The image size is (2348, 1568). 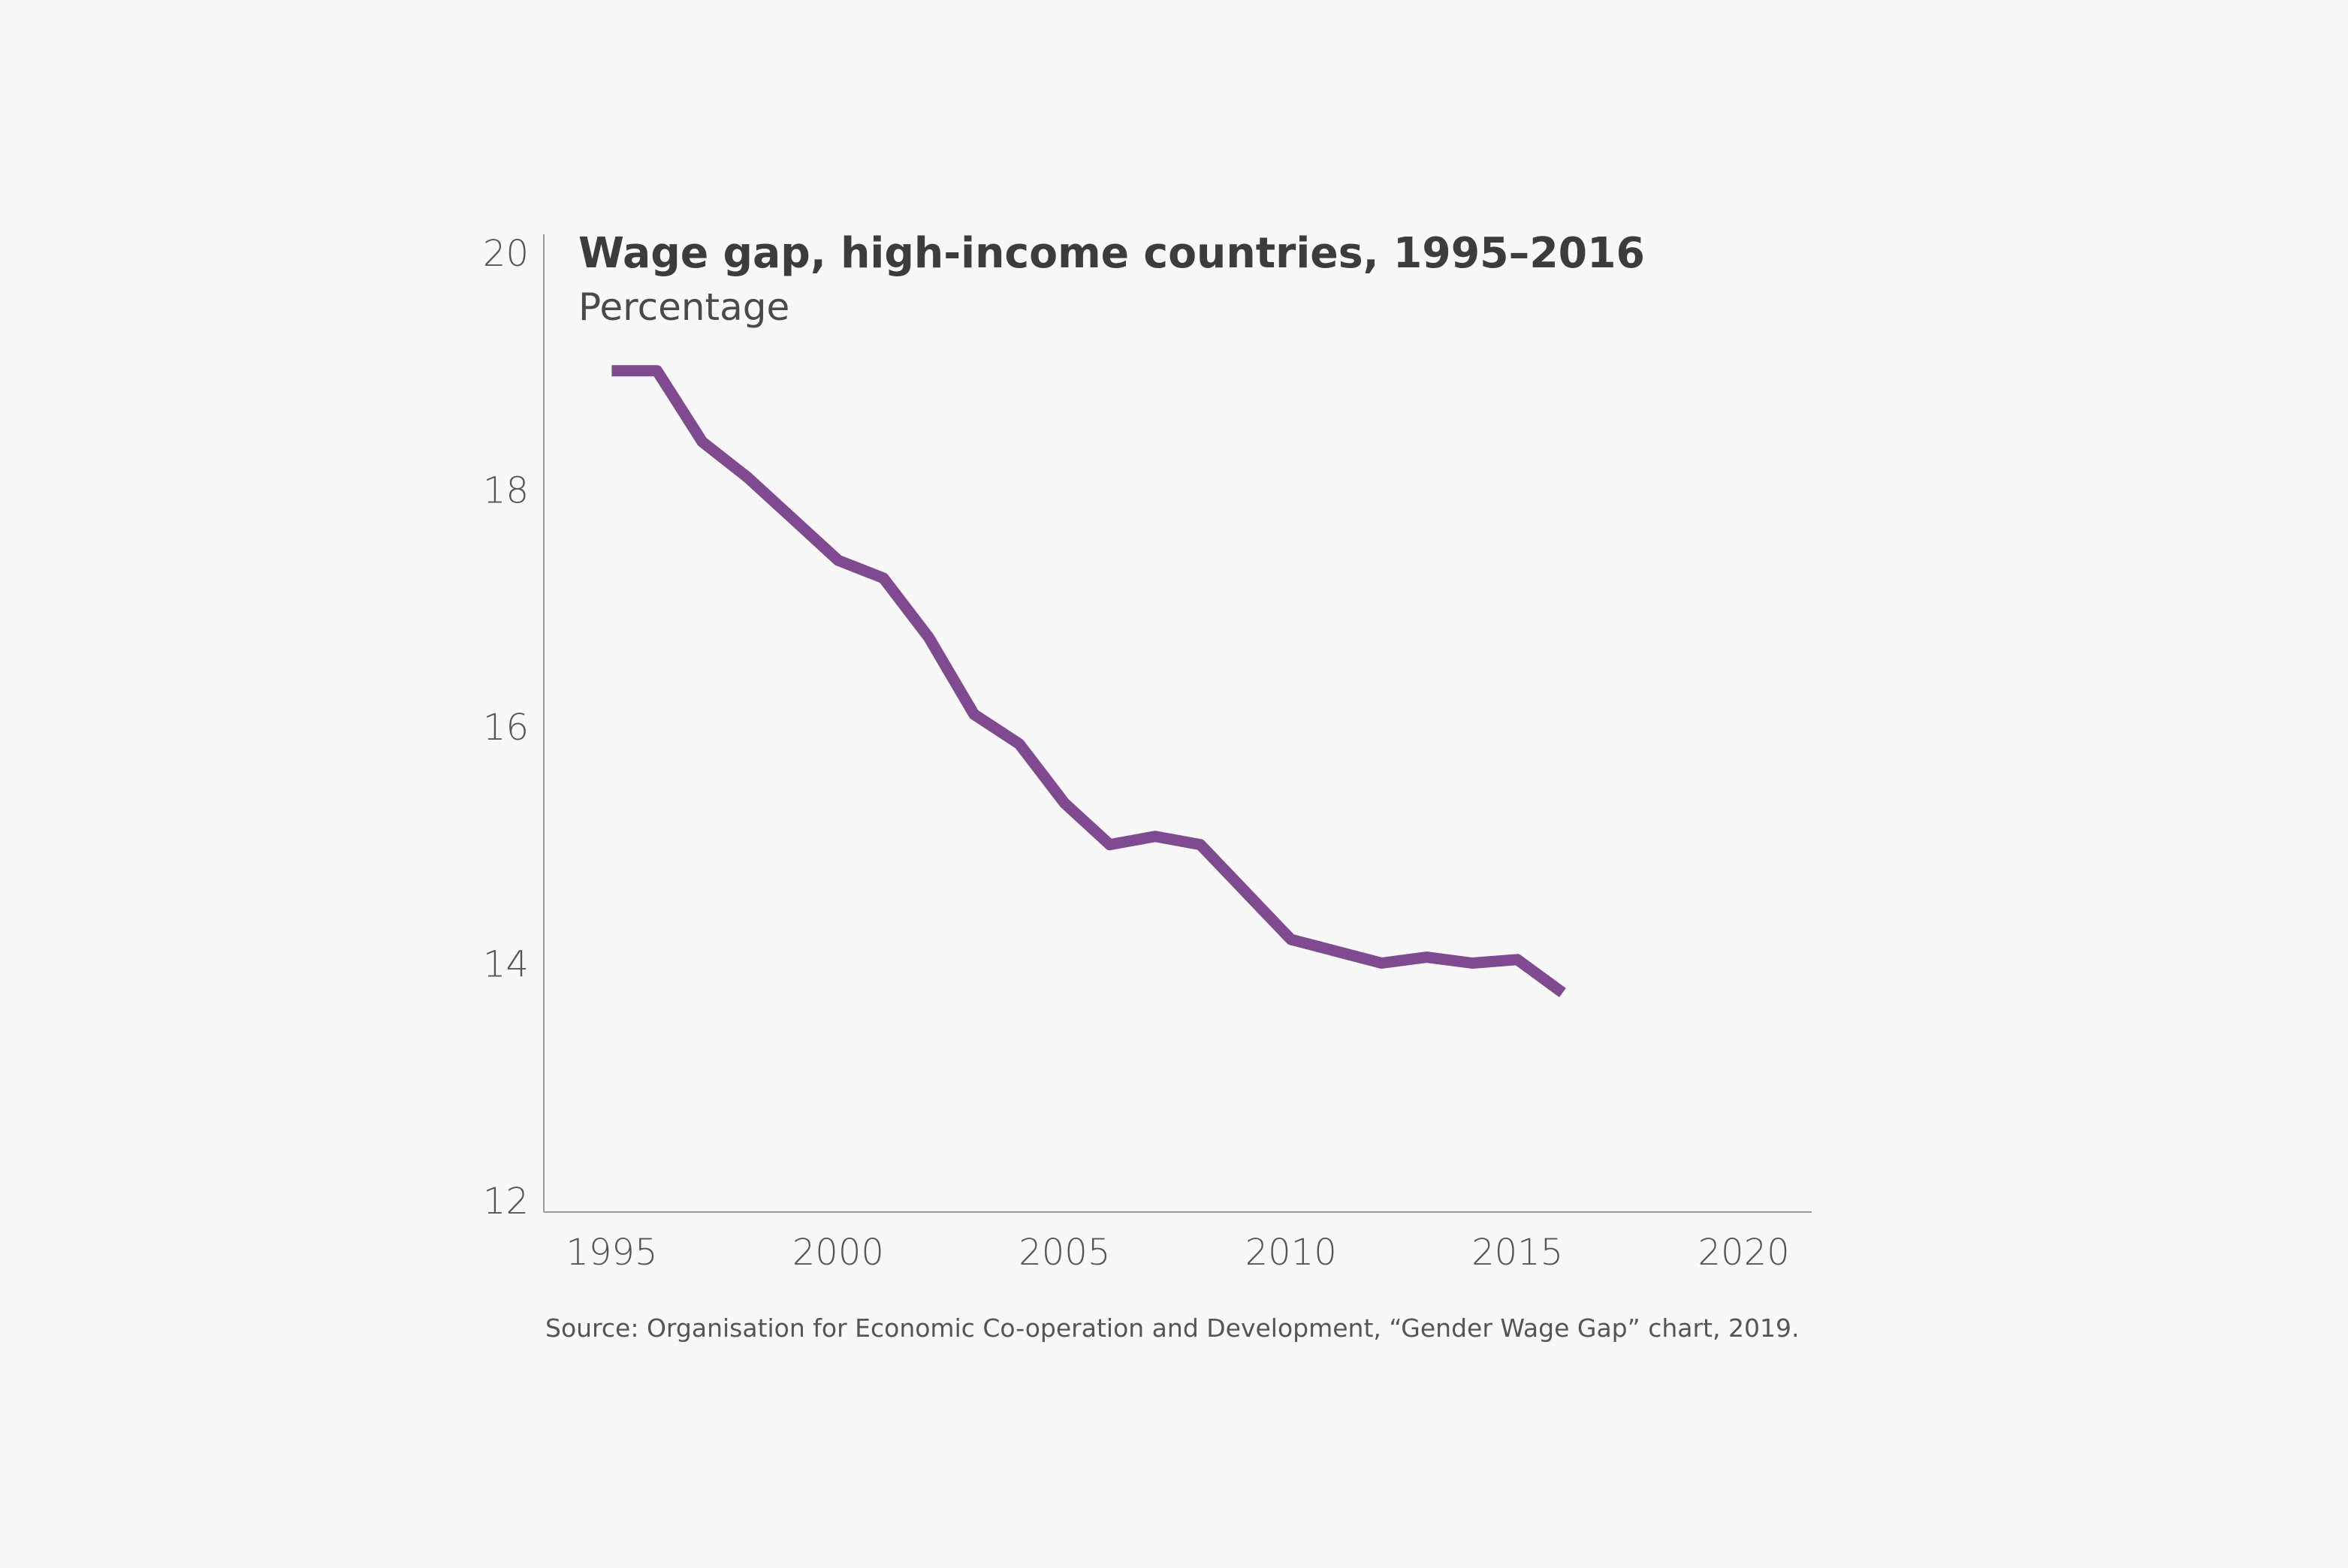 I want to click on y-tick-label: 12, so click(x=506, y=1202).